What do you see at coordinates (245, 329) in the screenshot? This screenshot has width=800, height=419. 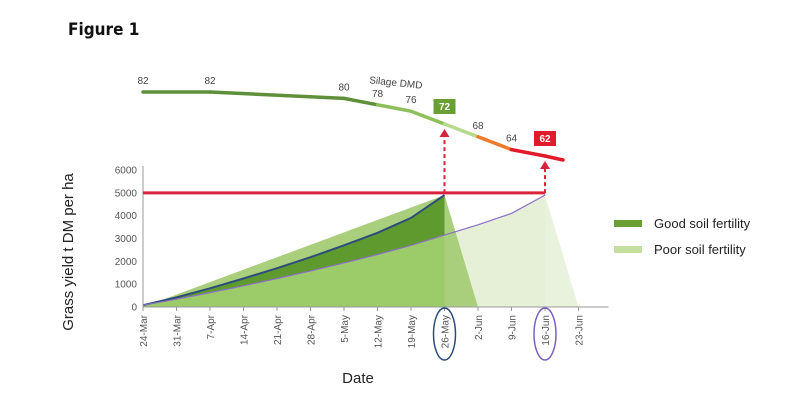 I see `x-tick-label: 14-Apr` at bounding box center [245, 329].